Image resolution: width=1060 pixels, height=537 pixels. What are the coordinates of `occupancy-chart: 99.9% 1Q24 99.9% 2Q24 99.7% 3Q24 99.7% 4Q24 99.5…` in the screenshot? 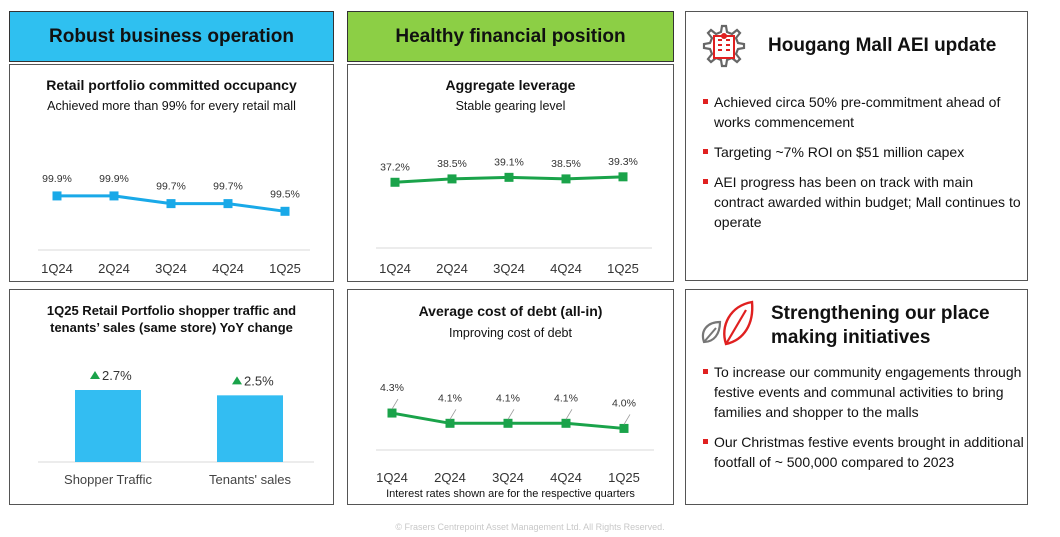 It's located at (174, 224).